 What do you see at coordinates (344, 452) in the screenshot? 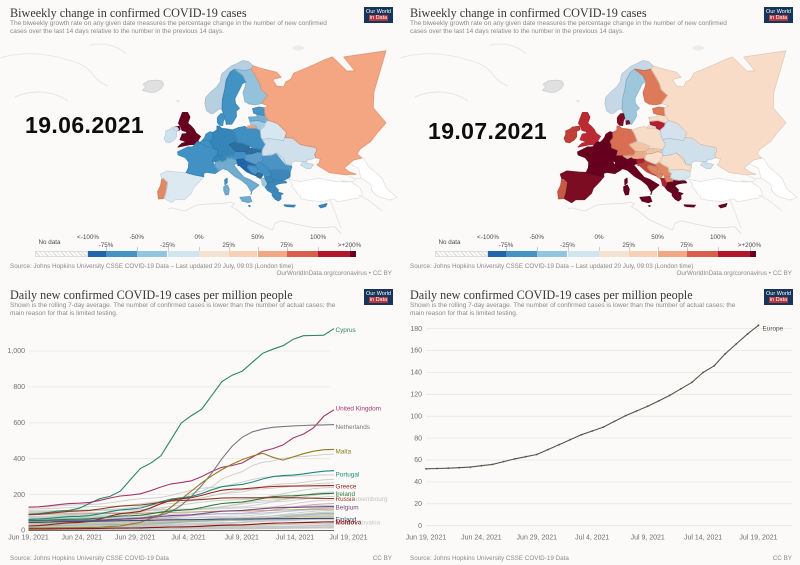
I see `svg-text: Malta` at bounding box center [344, 452].